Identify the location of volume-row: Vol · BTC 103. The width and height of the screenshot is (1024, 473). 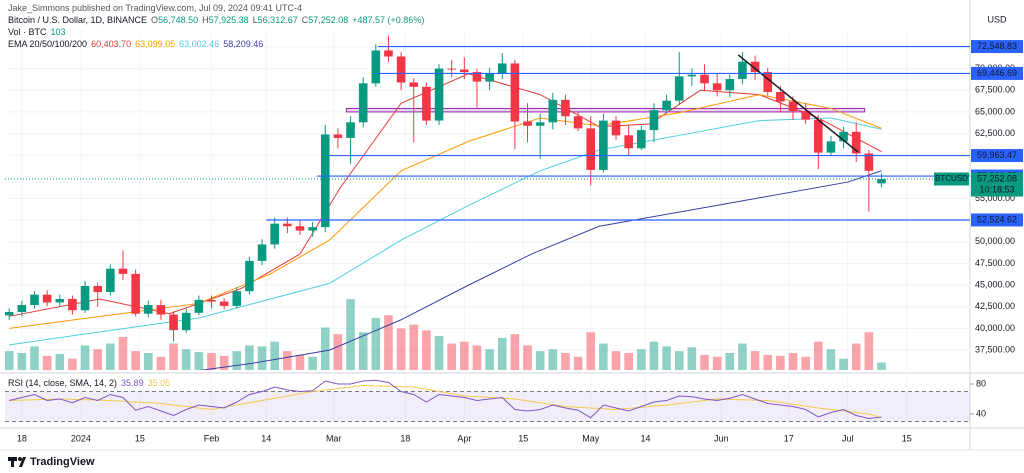
(39, 32).